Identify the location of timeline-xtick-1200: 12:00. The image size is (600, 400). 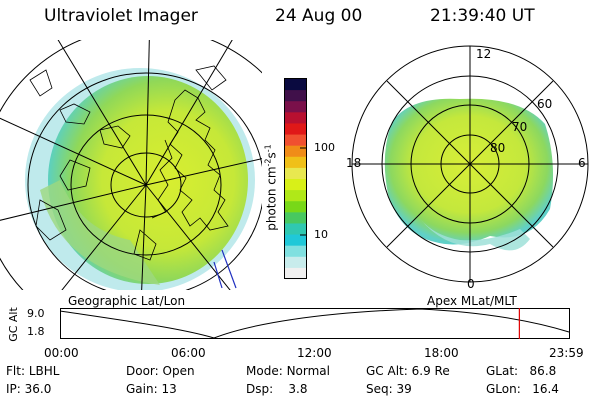
(314, 353).